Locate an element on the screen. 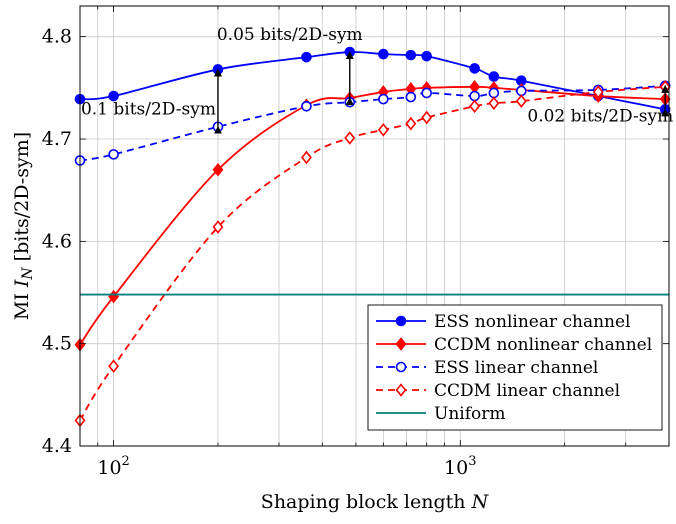 The image size is (676, 524). y-tick-label: 4.6 is located at coordinates (57, 241).